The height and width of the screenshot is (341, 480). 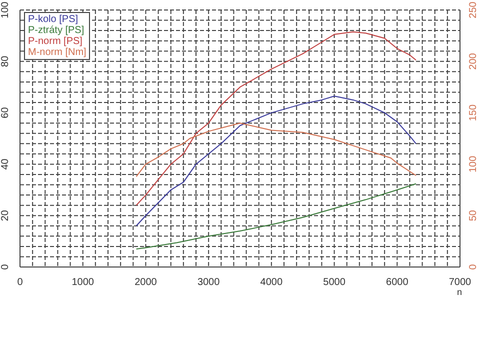 I want to click on y2-tick-label: 200, so click(x=473, y=61).